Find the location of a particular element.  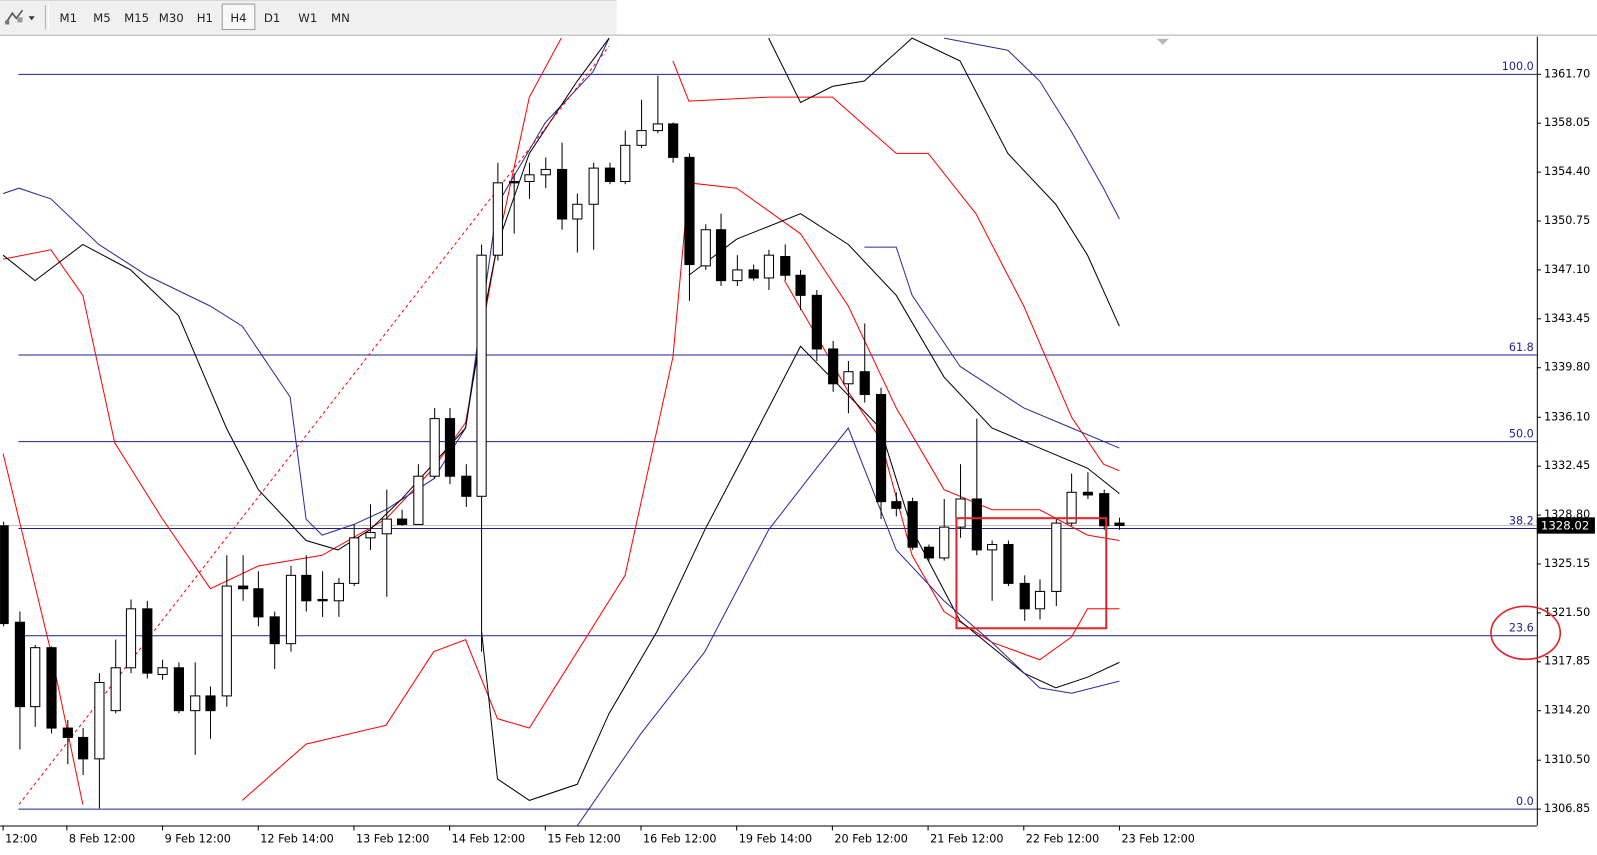

x-tick-label: 19 Feb 14:00 is located at coordinates (775, 839).